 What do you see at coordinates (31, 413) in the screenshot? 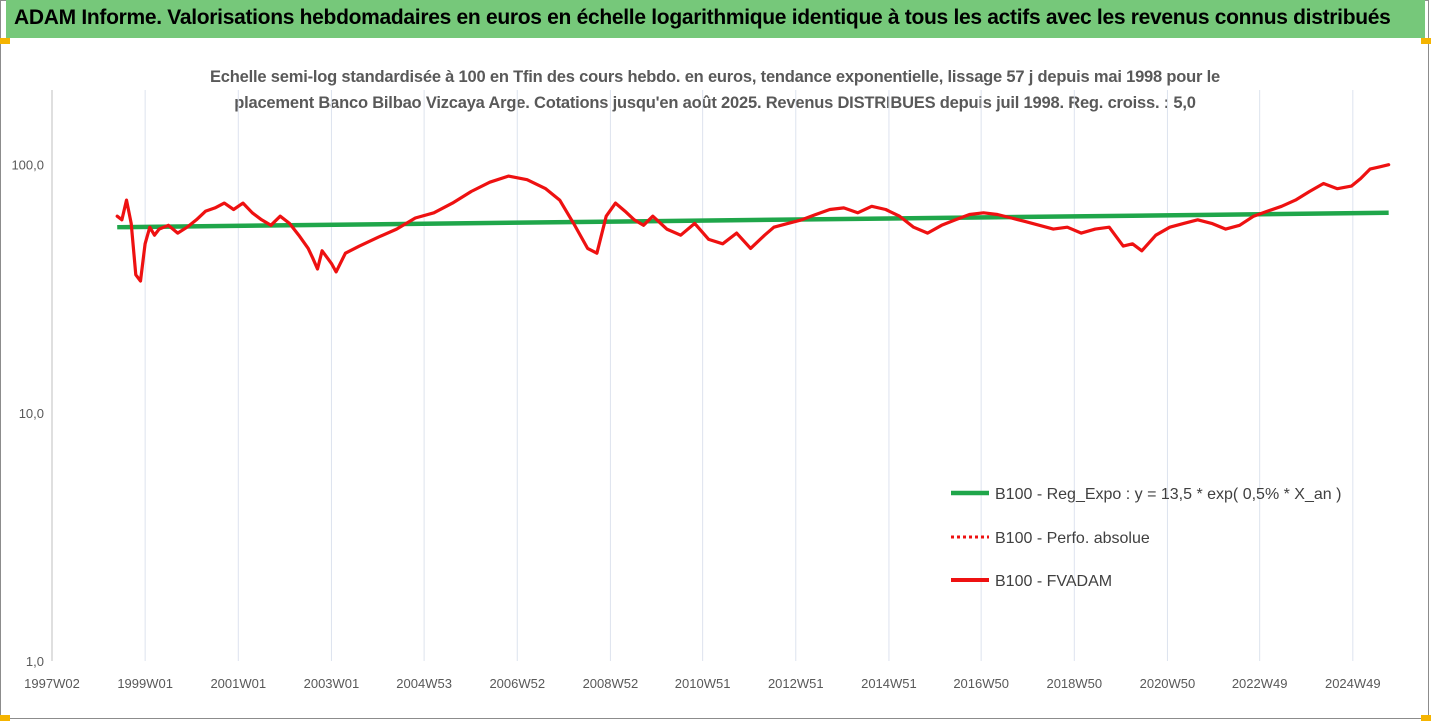
I see `y-tick-label: 10,0` at bounding box center [31, 413].